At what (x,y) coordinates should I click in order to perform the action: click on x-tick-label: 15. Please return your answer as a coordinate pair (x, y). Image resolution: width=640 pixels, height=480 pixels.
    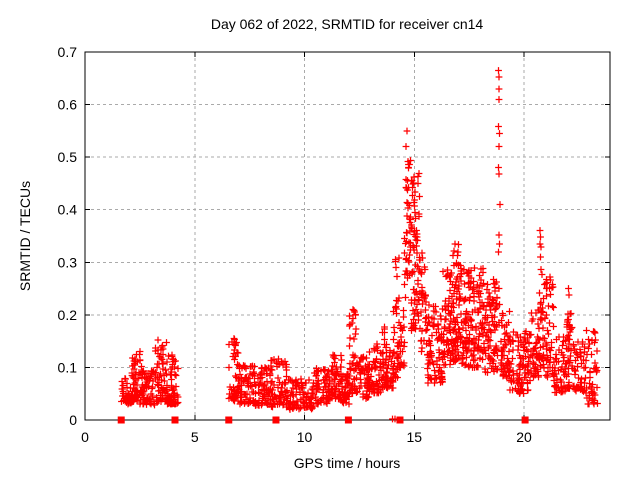
    Looking at the image, I should click on (414, 437).